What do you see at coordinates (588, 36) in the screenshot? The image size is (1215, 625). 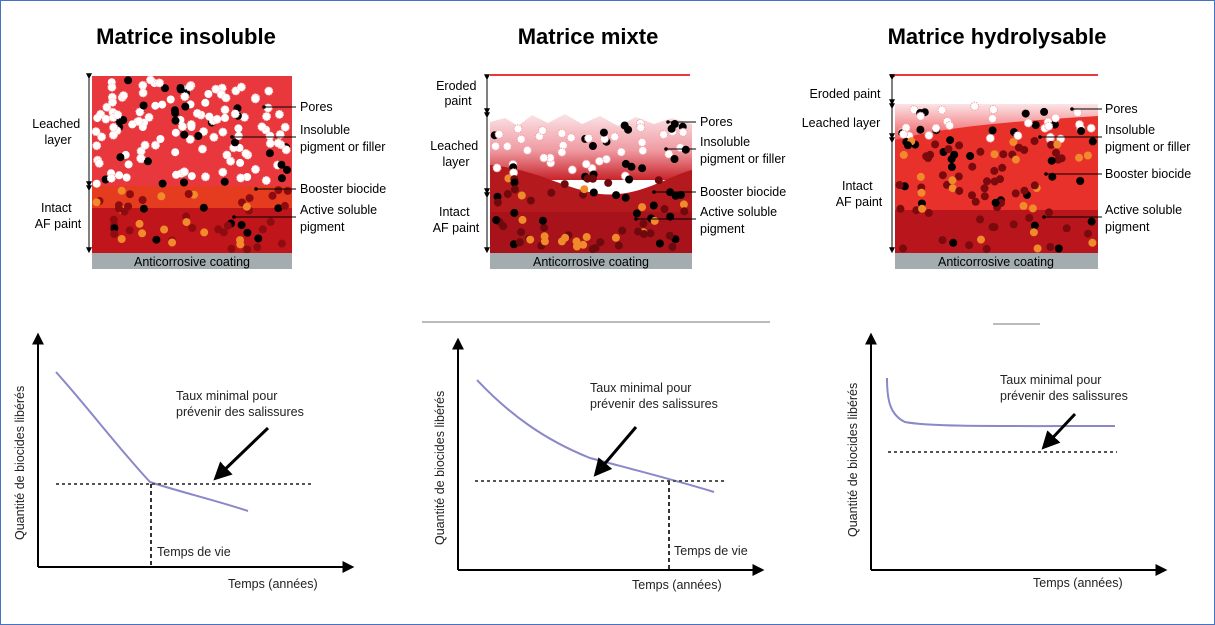 I see `title-mixte: Matrice mixte` at bounding box center [588, 36].